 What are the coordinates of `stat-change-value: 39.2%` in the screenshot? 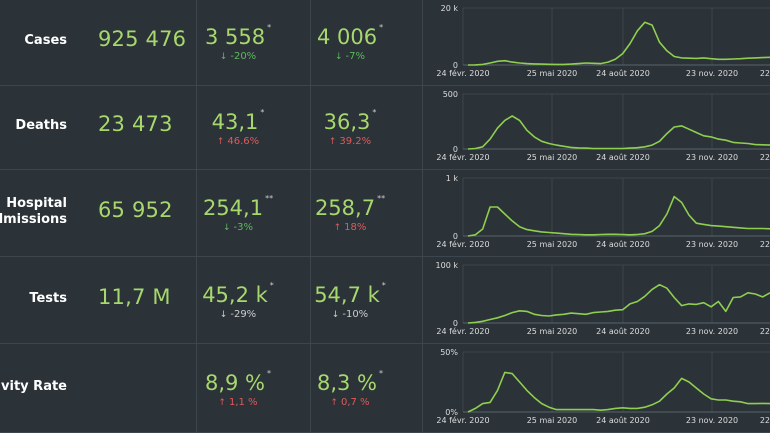 It's located at (355, 141).